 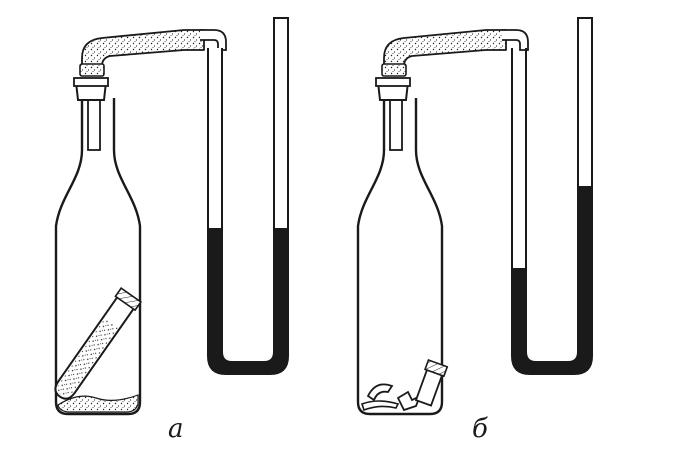 I want to click on stopper-cap-b, so click(x=393, y=82).